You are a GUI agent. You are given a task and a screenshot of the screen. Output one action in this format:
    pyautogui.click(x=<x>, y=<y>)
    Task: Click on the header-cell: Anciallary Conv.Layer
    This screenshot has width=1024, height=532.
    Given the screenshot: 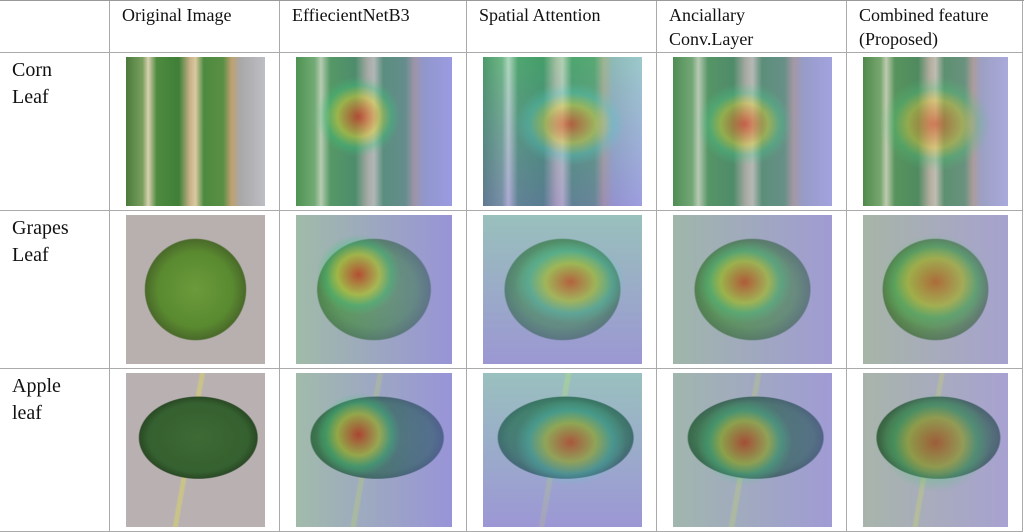 What is the action you would take?
    pyautogui.click(x=752, y=27)
    